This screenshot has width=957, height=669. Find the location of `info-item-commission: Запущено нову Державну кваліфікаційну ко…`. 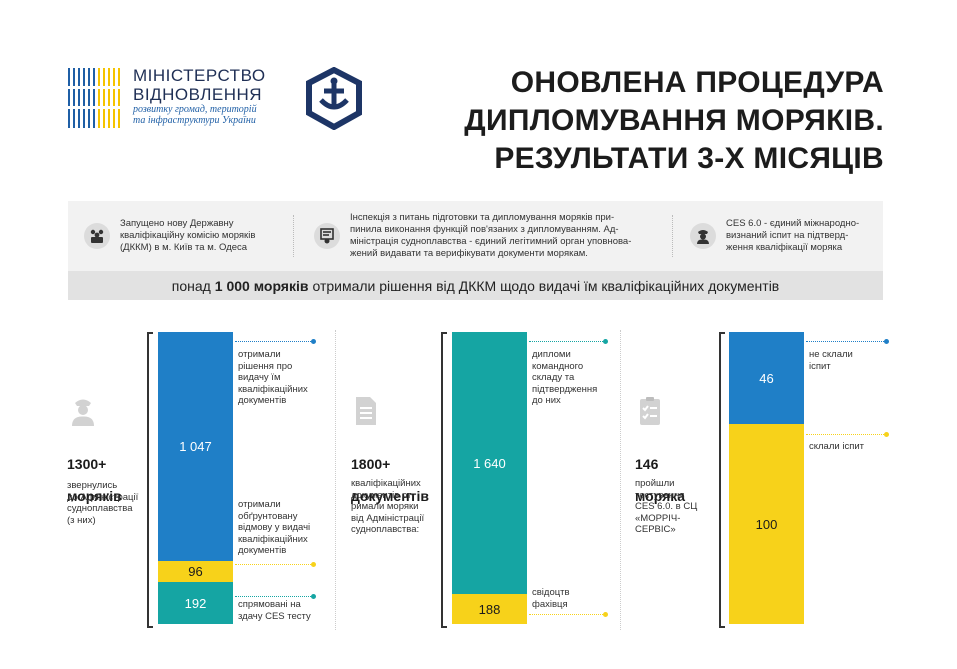

info-item-commission: Запущено нову Державну кваліфікаційну ко… is located at coordinates (169, 236).